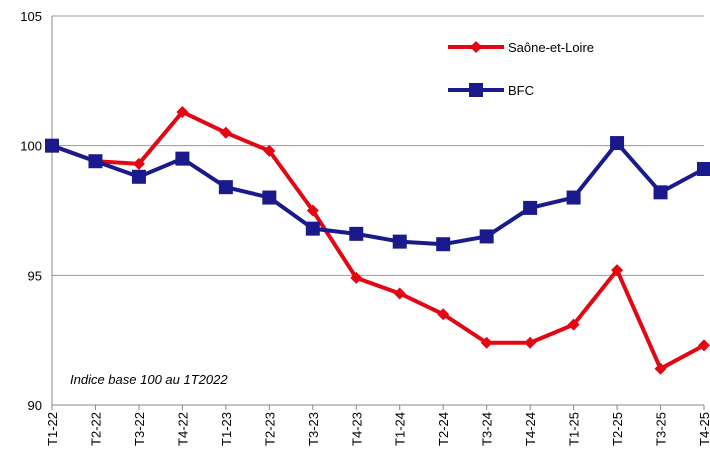 The height and width of the screenshot is (463, 710). What do you see at coordinates (551, 47) in the screenshot?
I see `legend-label: Saône-et-Loire` at bounding box center [551, 47].